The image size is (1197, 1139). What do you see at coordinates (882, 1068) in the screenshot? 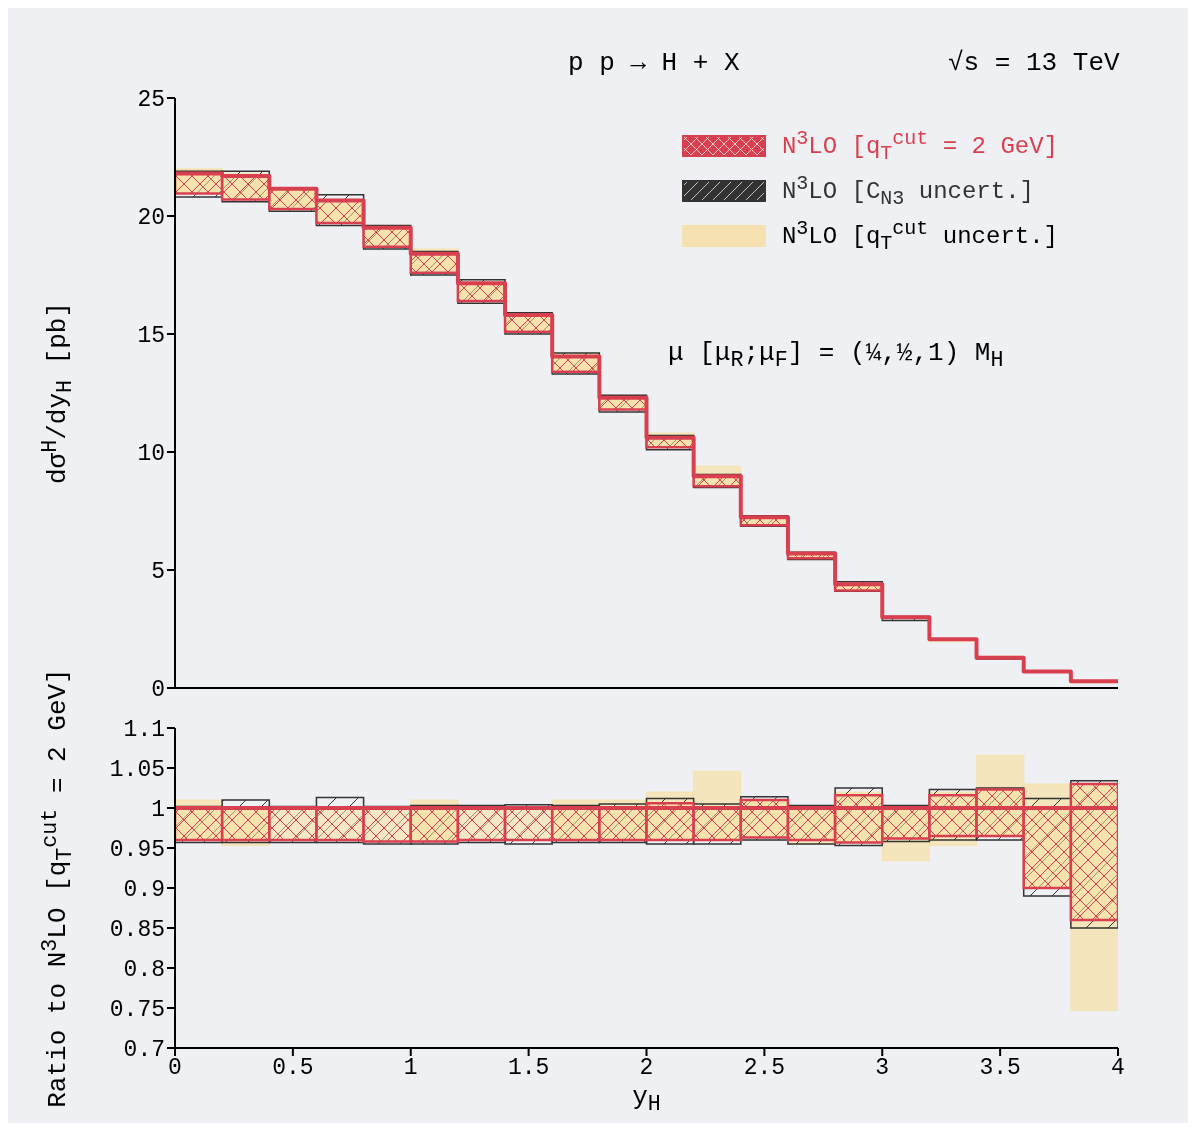
I see `x-tick-label: 3` at bounding box center [882, 1068].